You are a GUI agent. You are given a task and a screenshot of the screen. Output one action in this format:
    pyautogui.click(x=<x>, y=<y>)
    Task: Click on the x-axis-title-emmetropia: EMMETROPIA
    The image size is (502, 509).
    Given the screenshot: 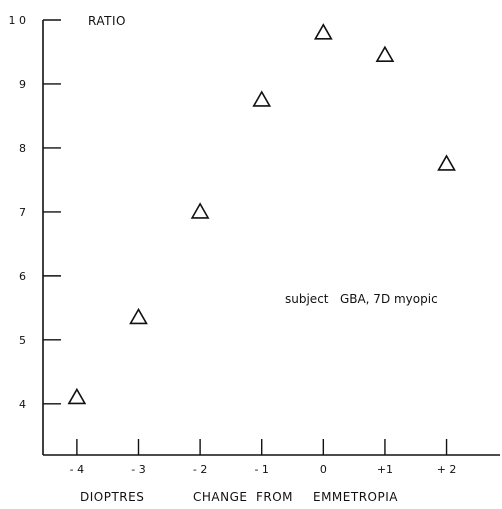 What is the action you would take?
    pyautogui.click(x=355, y=497)
    